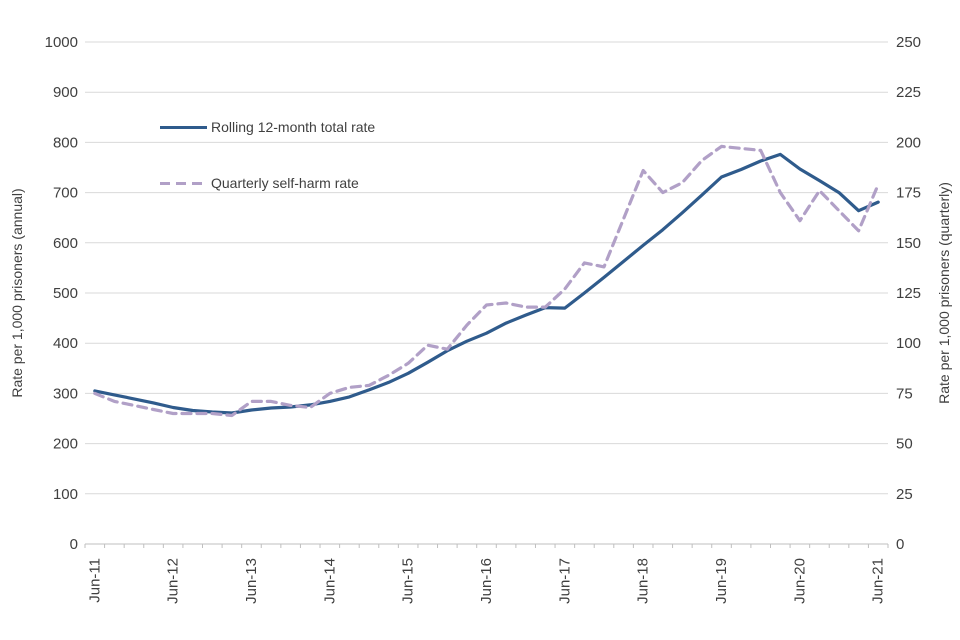 This screenshot has height=640, width=960. Describe the element at coordinates (721, 581) in the screenshot. I see `x-axis-label: Jun-19` at that location.